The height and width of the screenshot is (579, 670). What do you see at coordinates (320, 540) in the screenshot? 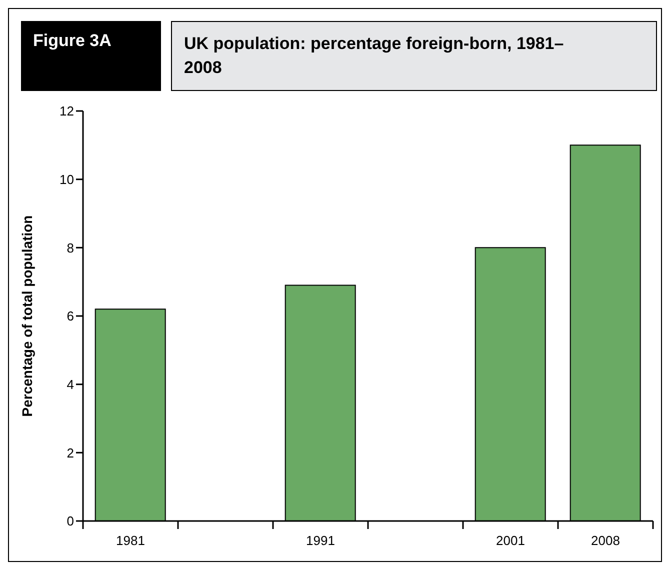
I see `x-tick-label: 1991` at bounding box center [320, 540].